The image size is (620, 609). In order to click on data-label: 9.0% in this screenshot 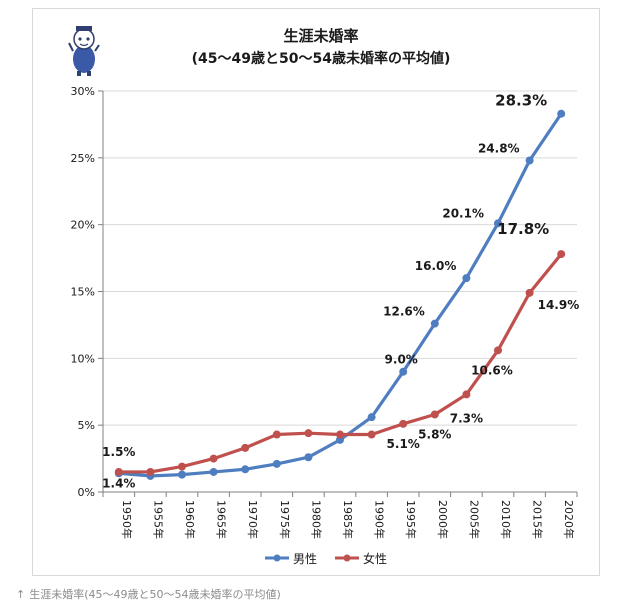, I will do `click(401, 360)`.